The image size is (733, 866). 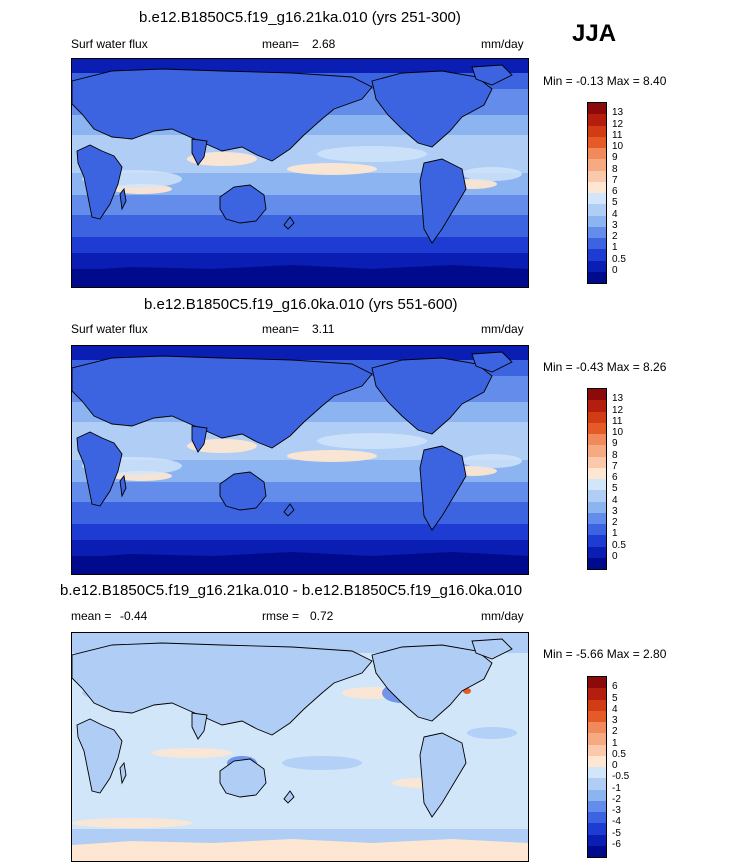 I want to click on colorbar-tick-label: -6, so click(x=616, y=844).